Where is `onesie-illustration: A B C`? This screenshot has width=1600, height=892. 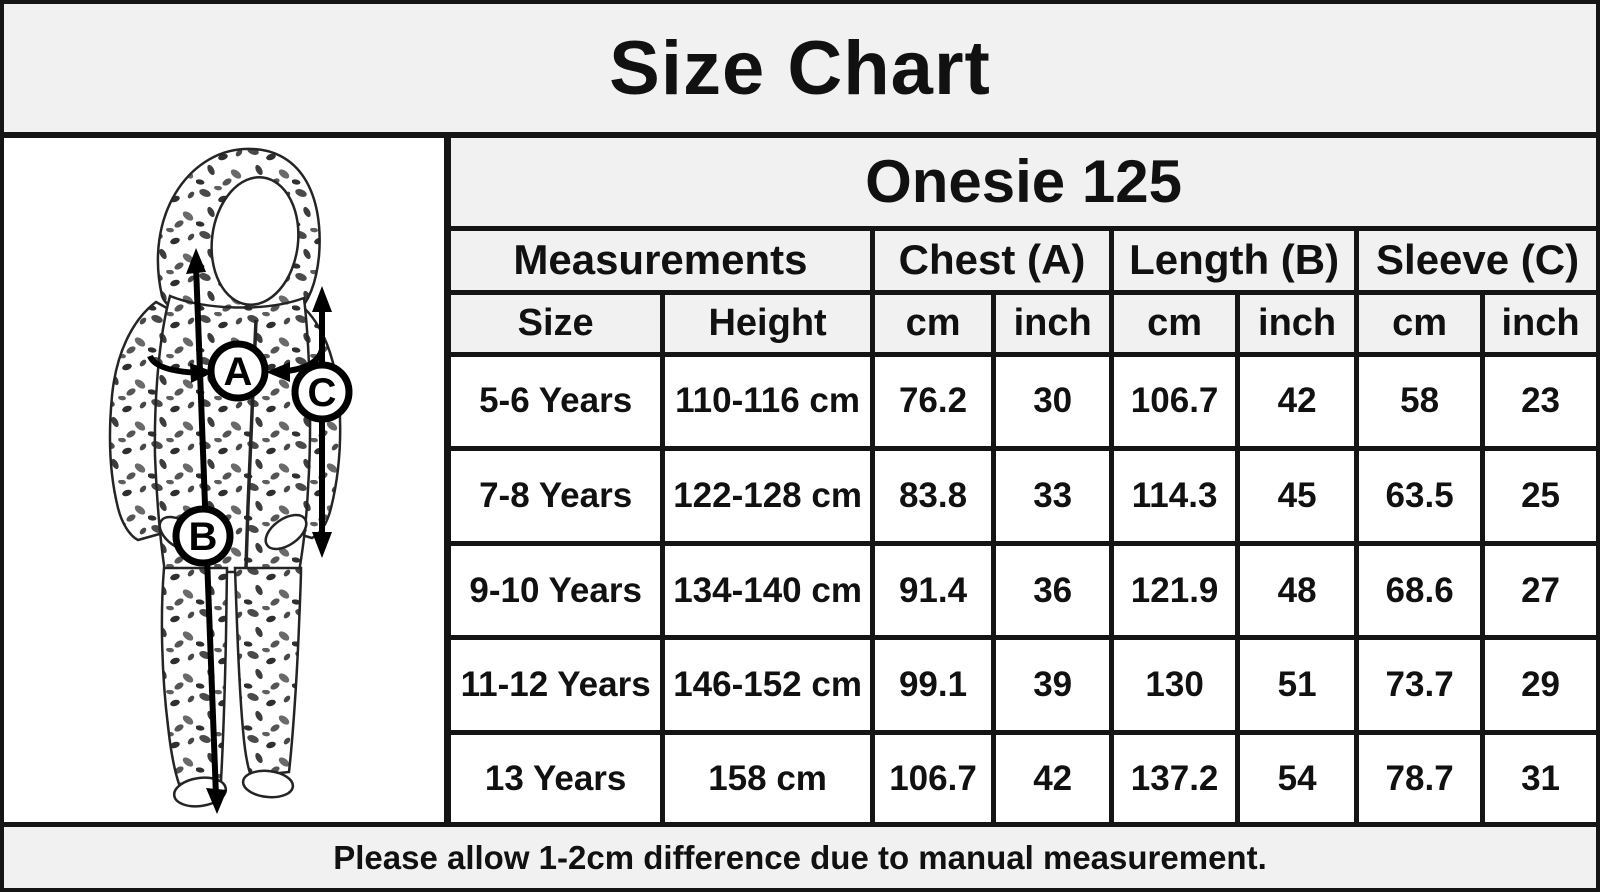
onesie-illustration: A B C is located at coordinates (230, 480).